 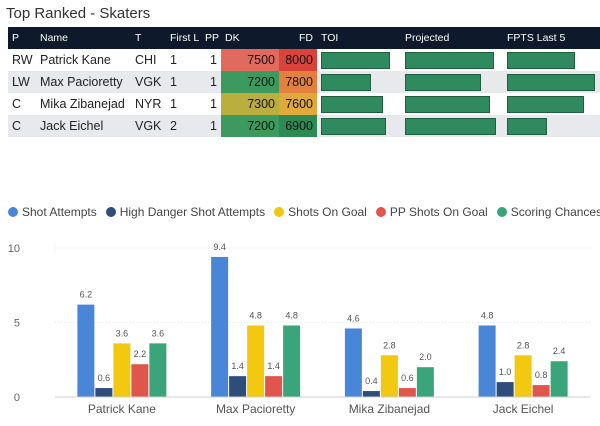 What do you see at coordinates (83, 82) in the screenshot?
I see `cell-name: Max Pacioretty` at bounding box center [83, 82].